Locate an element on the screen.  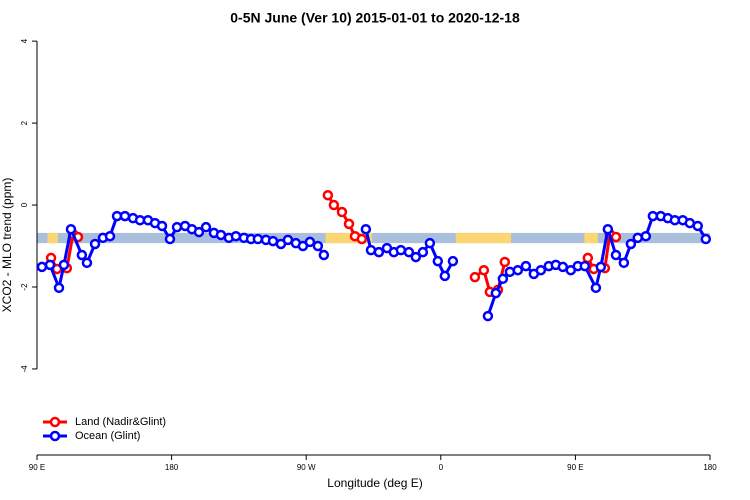
legend-label: Land (Nadir&Glint) is located at coordinates (120, 422).